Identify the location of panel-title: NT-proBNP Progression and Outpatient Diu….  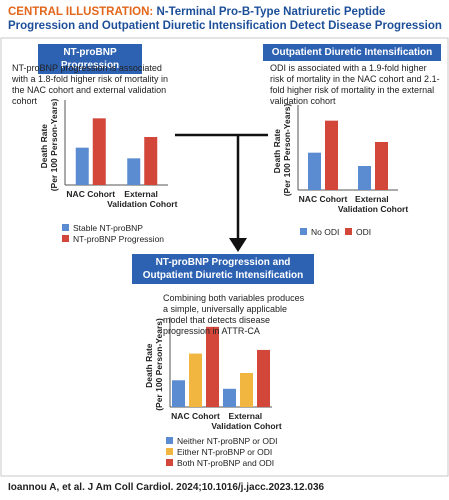
(223, 269).